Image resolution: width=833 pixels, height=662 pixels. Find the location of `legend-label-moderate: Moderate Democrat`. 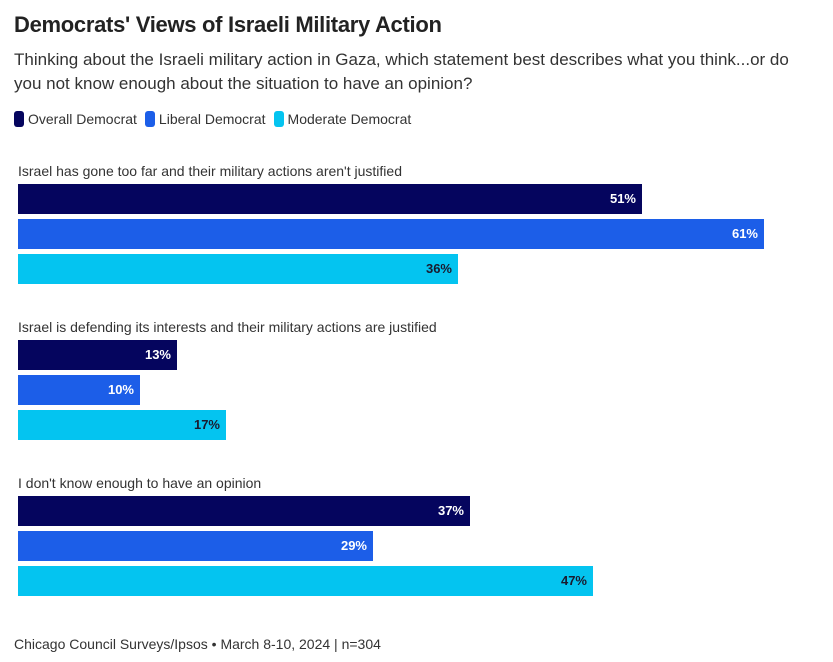

legend-label-moderate: Moderate Democrat is located at coordinates (349, 119).